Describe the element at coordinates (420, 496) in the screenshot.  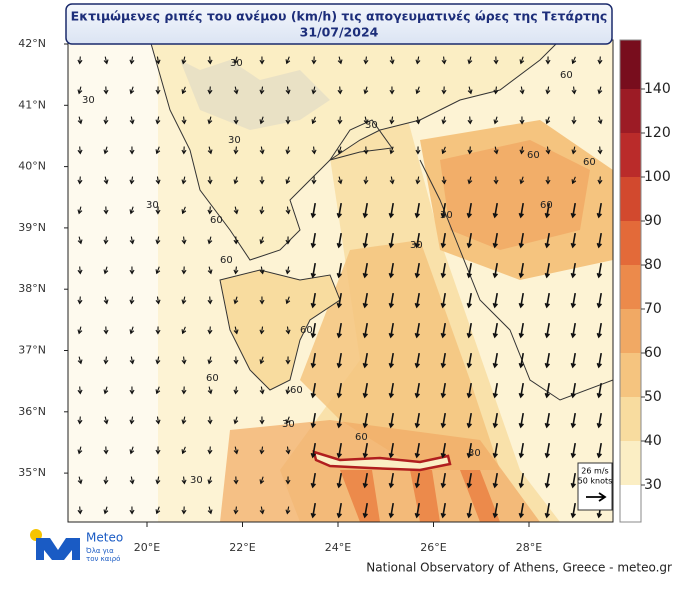
I see `gust-zone` at that location.